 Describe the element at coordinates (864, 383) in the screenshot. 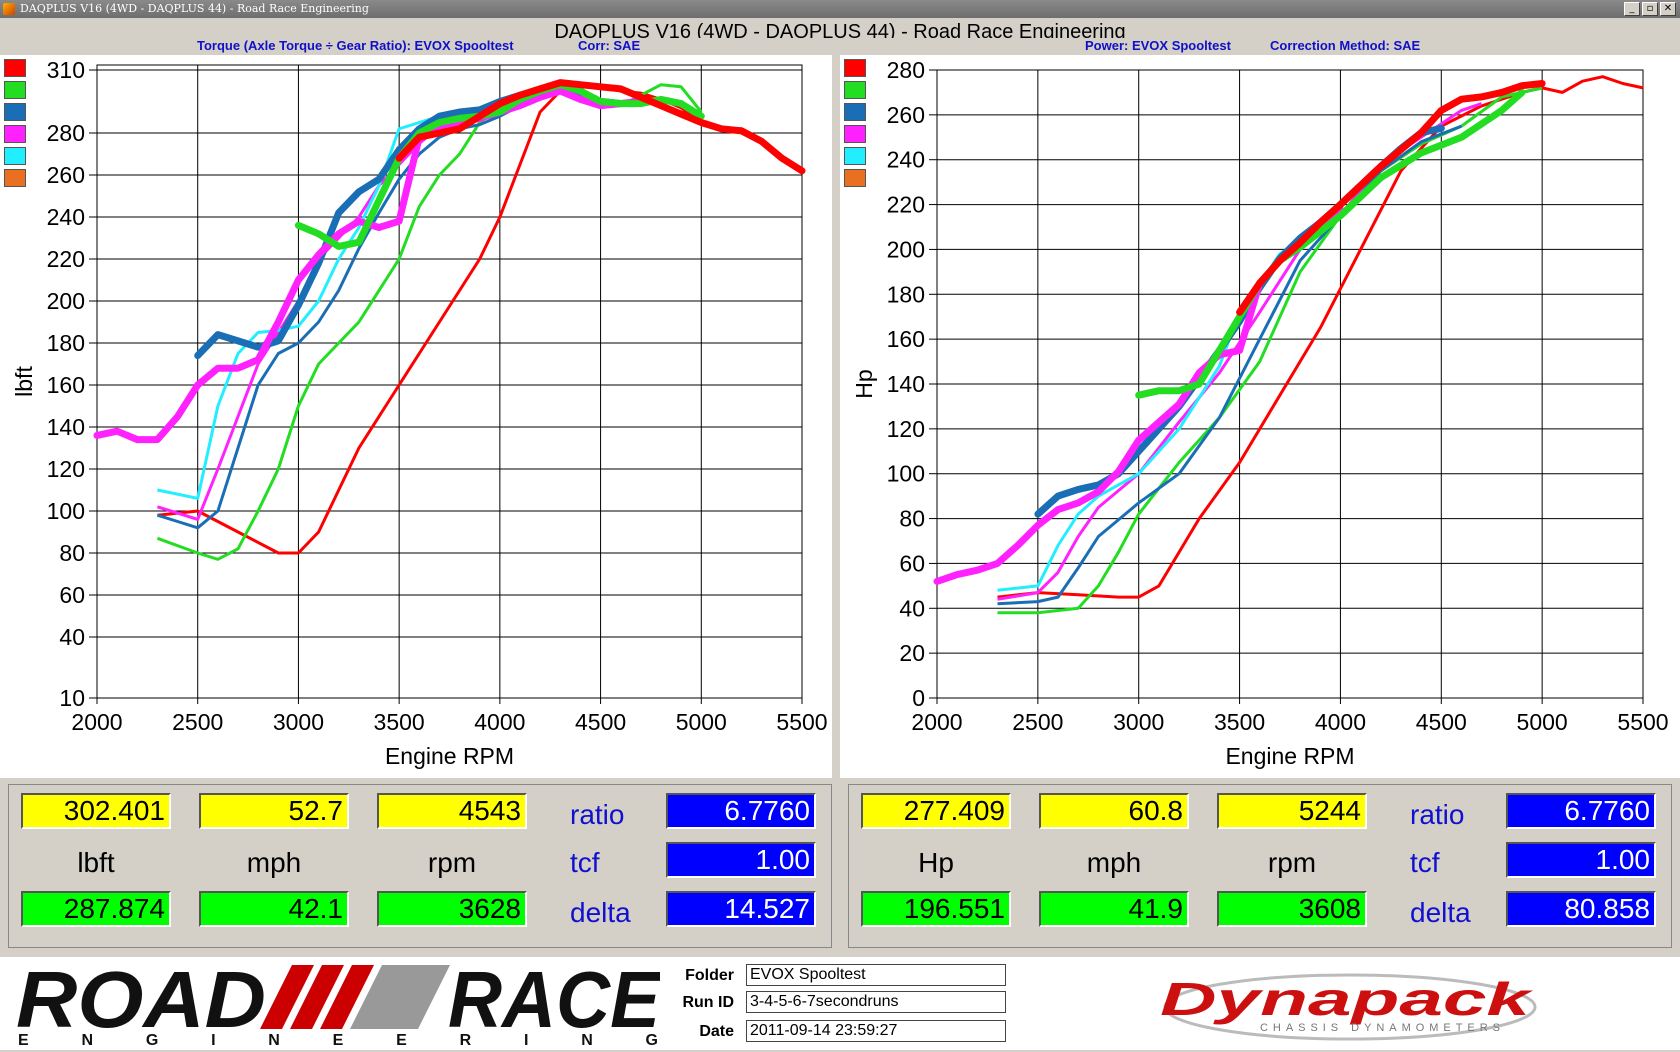

I see `y-axis-label: Hp` at that location.